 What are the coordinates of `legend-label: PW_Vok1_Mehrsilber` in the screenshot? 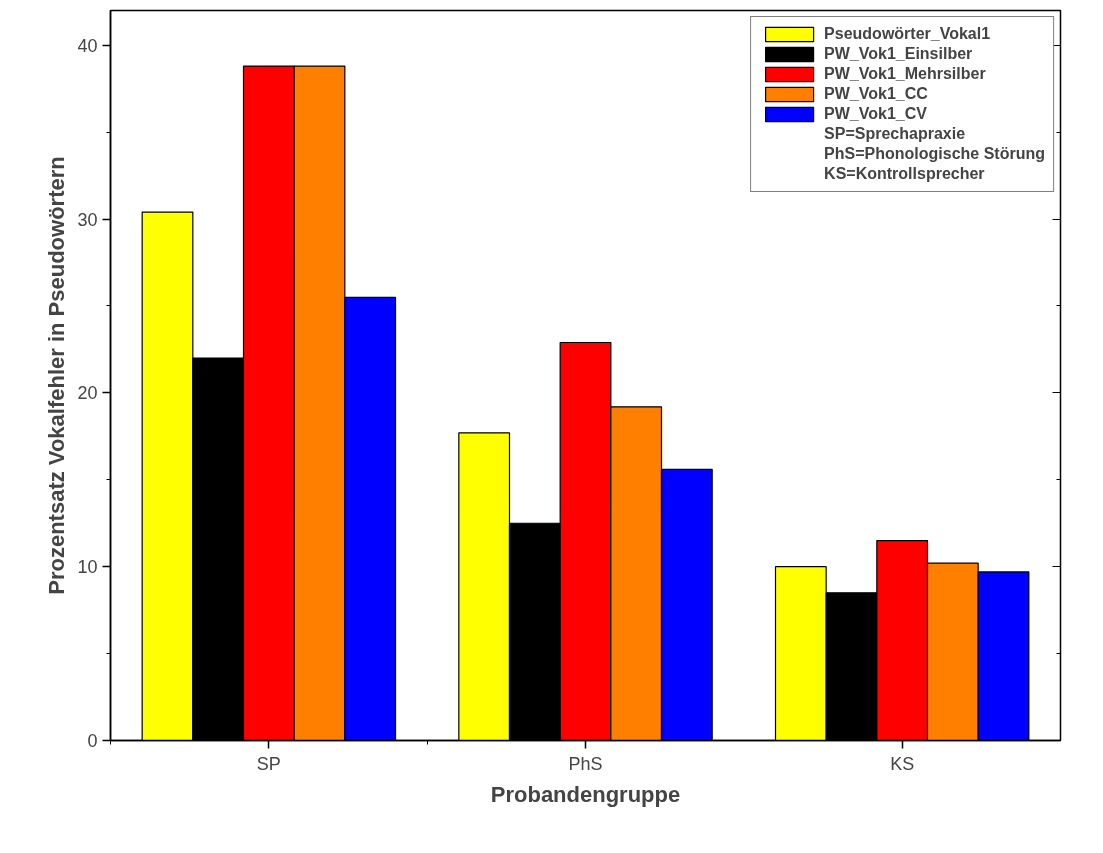 It's located at (905, 74).